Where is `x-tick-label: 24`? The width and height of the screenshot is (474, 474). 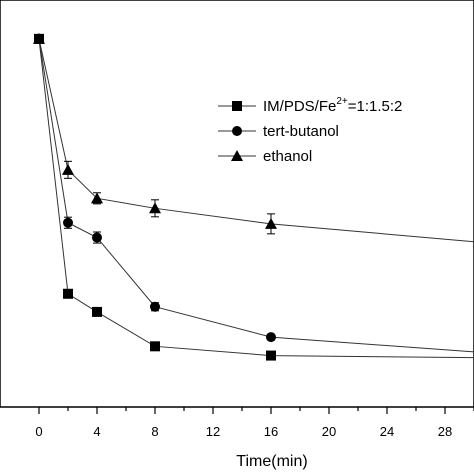
x-tick-label: 24 is located at coordinates (387, 431).